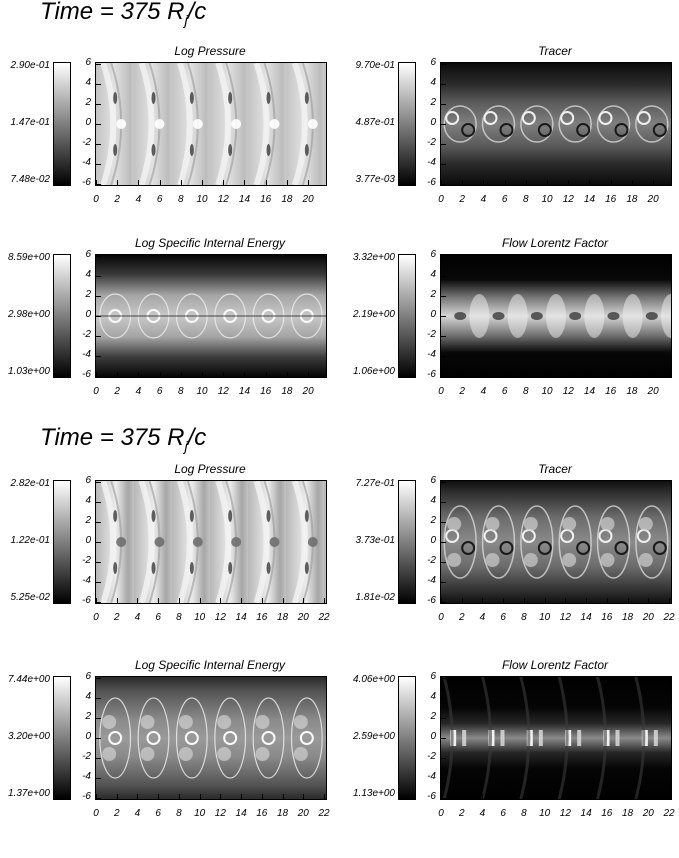  Describe the element at coordinates (555, 51) in the screenshot. I see `panel-title: Tracer` at that location.